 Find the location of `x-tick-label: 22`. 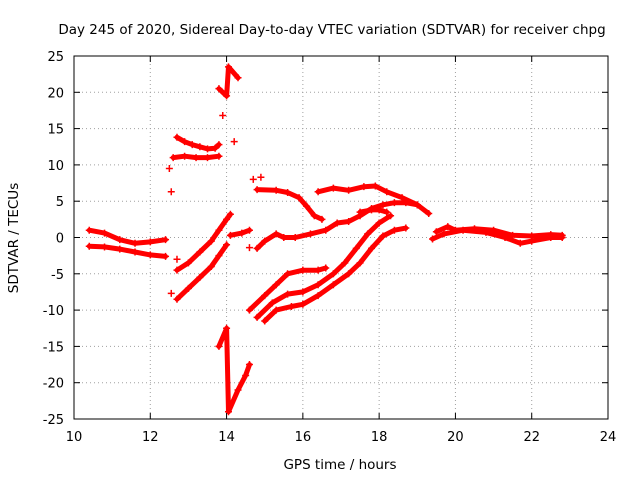

x-tick-label: 22 is located at coordinates (531, 437).